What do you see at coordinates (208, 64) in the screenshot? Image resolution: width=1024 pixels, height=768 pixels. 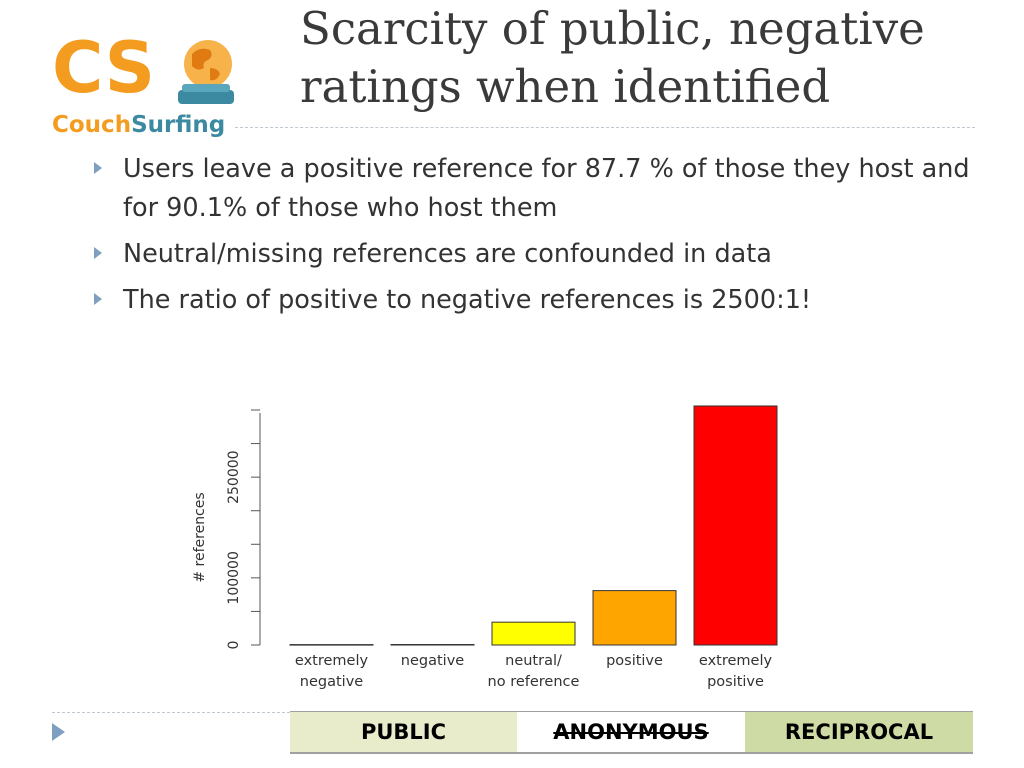 I see `globe-icon` at bounding box center [208, 64].